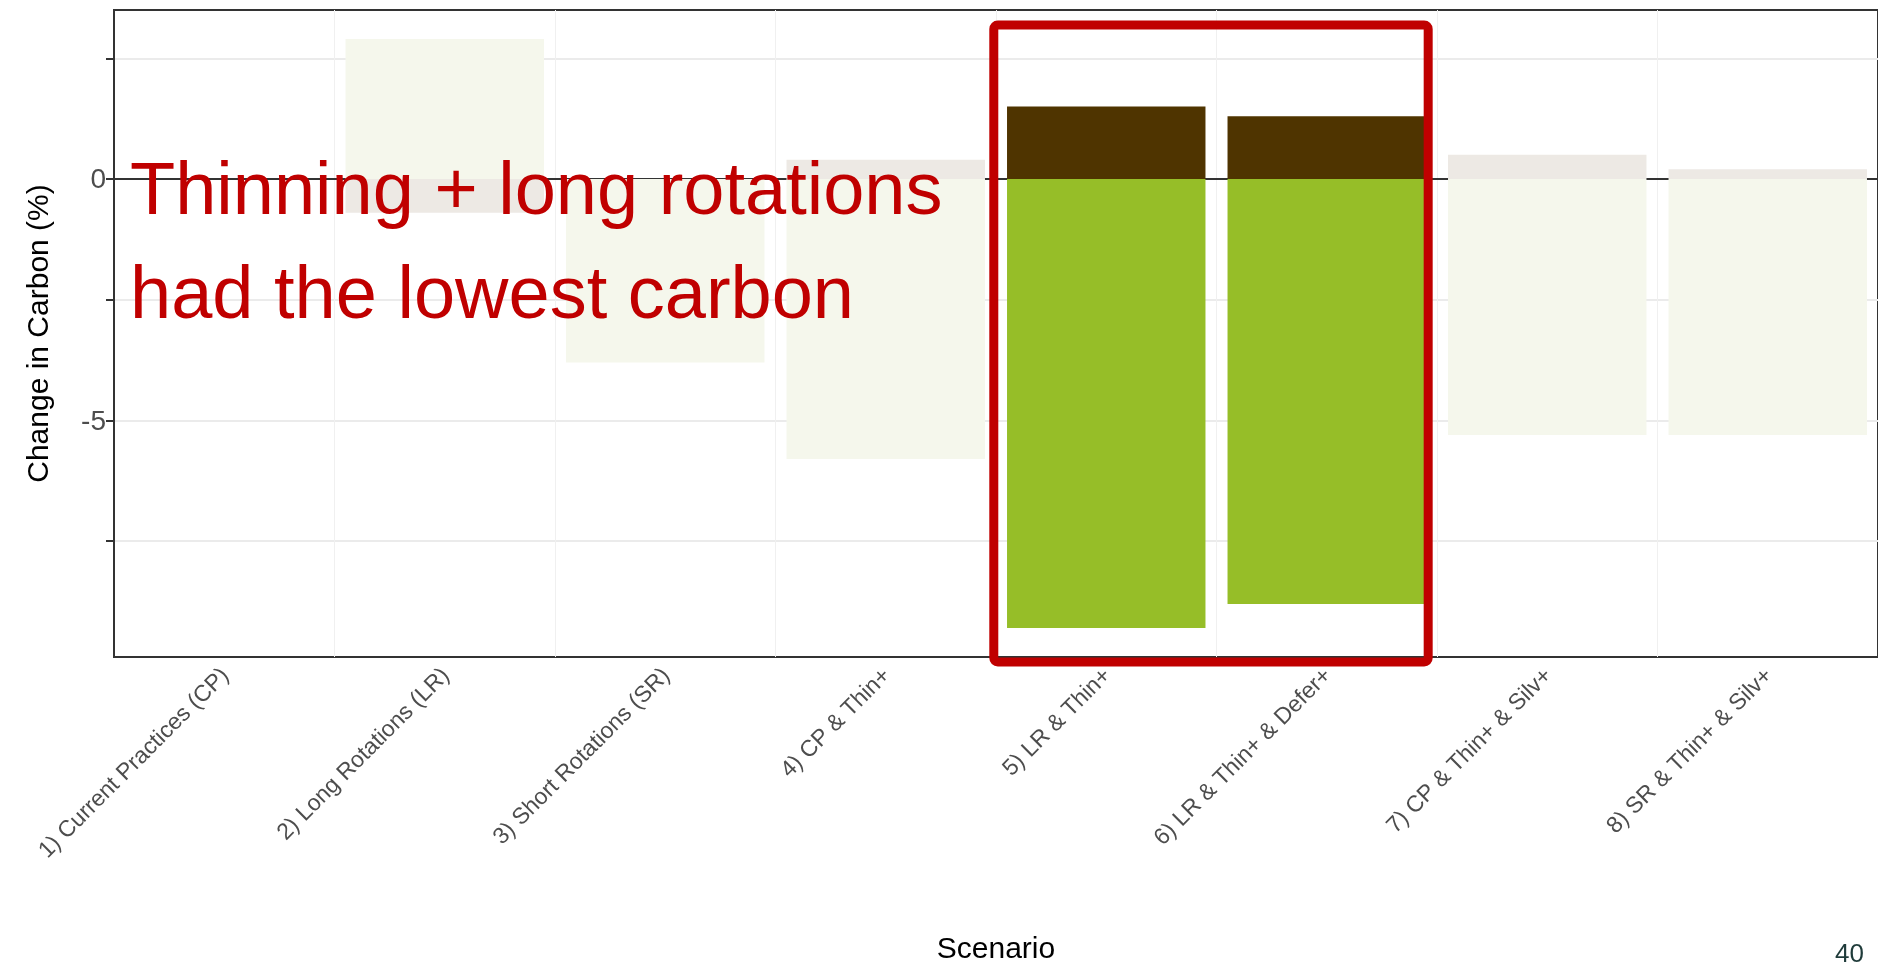  What do you see at coordinates (93, 420) in the screenshot?
I see `y-tick-label: -5` at bounding box center [93, 420].